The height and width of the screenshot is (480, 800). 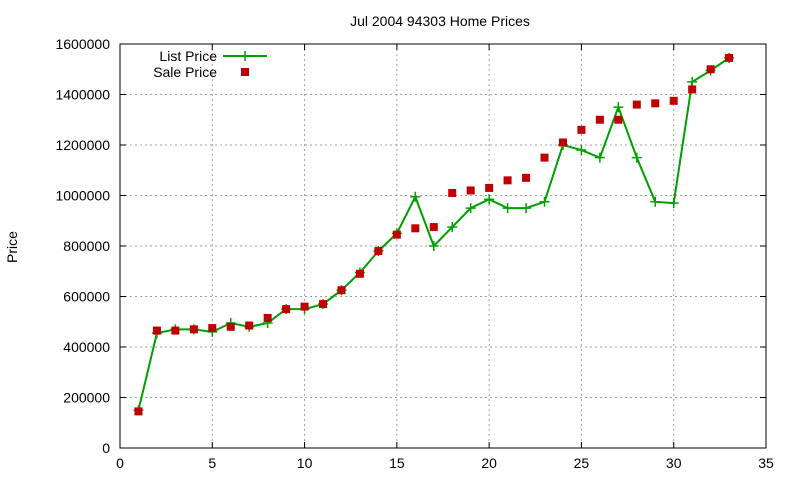 I want to click on y-tick-label: 0, so click(x=106, y=448).